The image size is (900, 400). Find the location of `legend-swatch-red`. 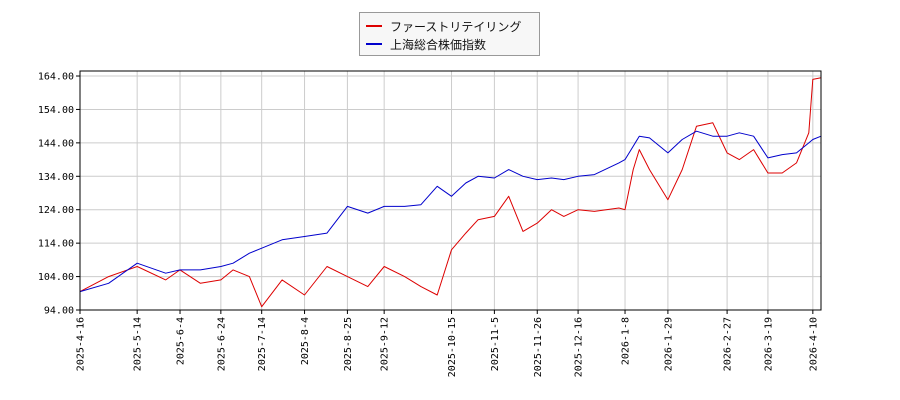

legend-swatch-red is located at coordinates (374, 26).